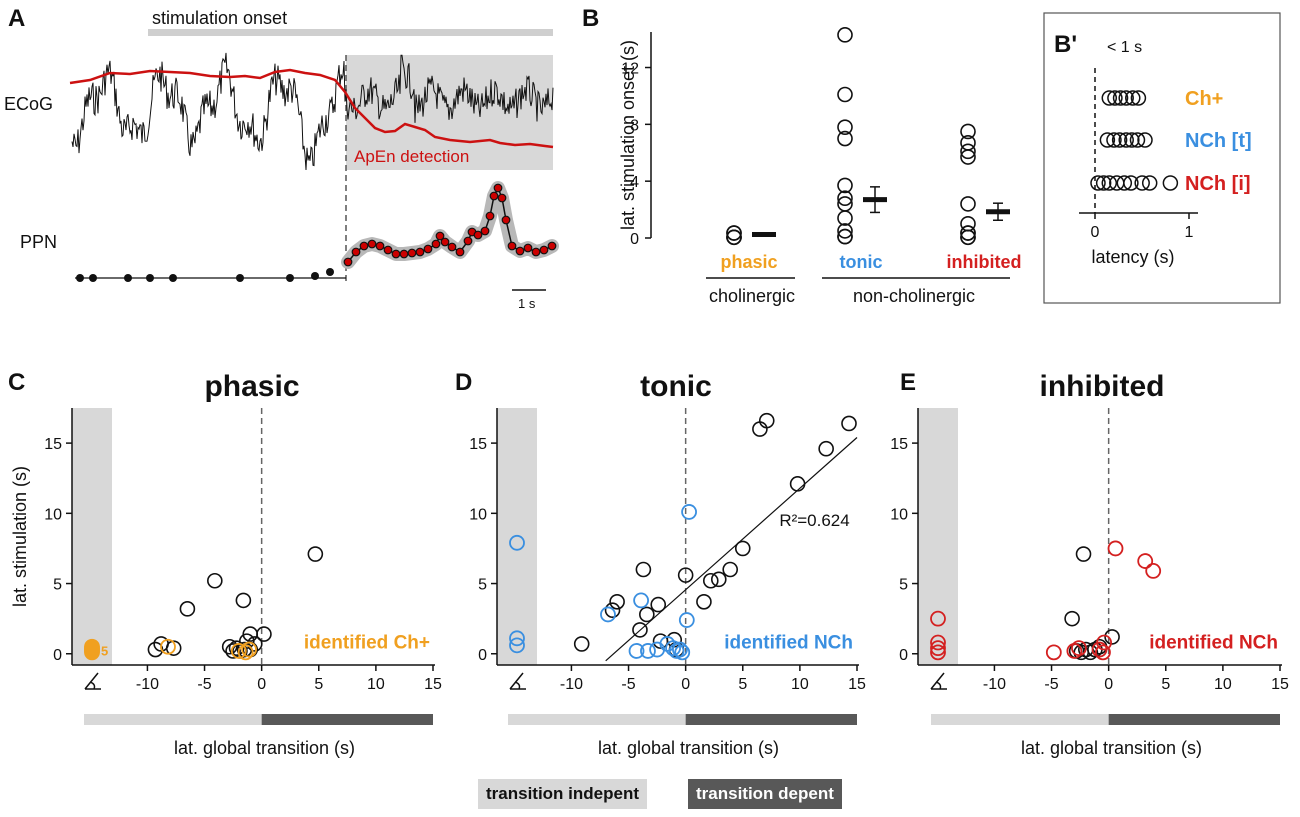 This screenshot has width=1300, height=817. Describe the element at coordinates (1132, 257) in the screenshot. I see `x-axis-label: latency (s)` at that location.